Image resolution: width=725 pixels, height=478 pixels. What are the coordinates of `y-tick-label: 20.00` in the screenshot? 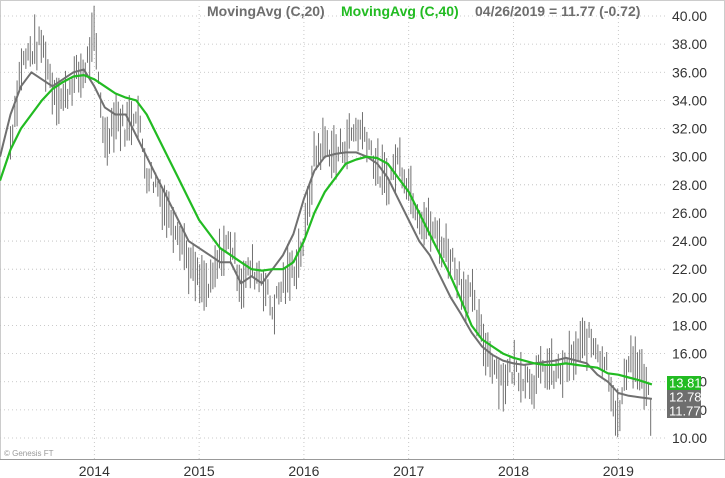 It's located at (689, 297).